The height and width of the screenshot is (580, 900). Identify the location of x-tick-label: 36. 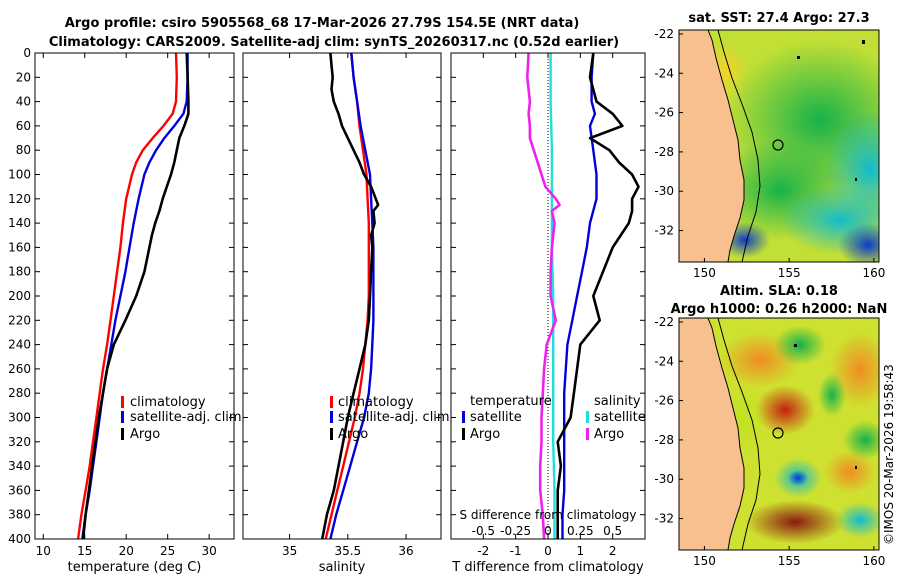
(405, 551).